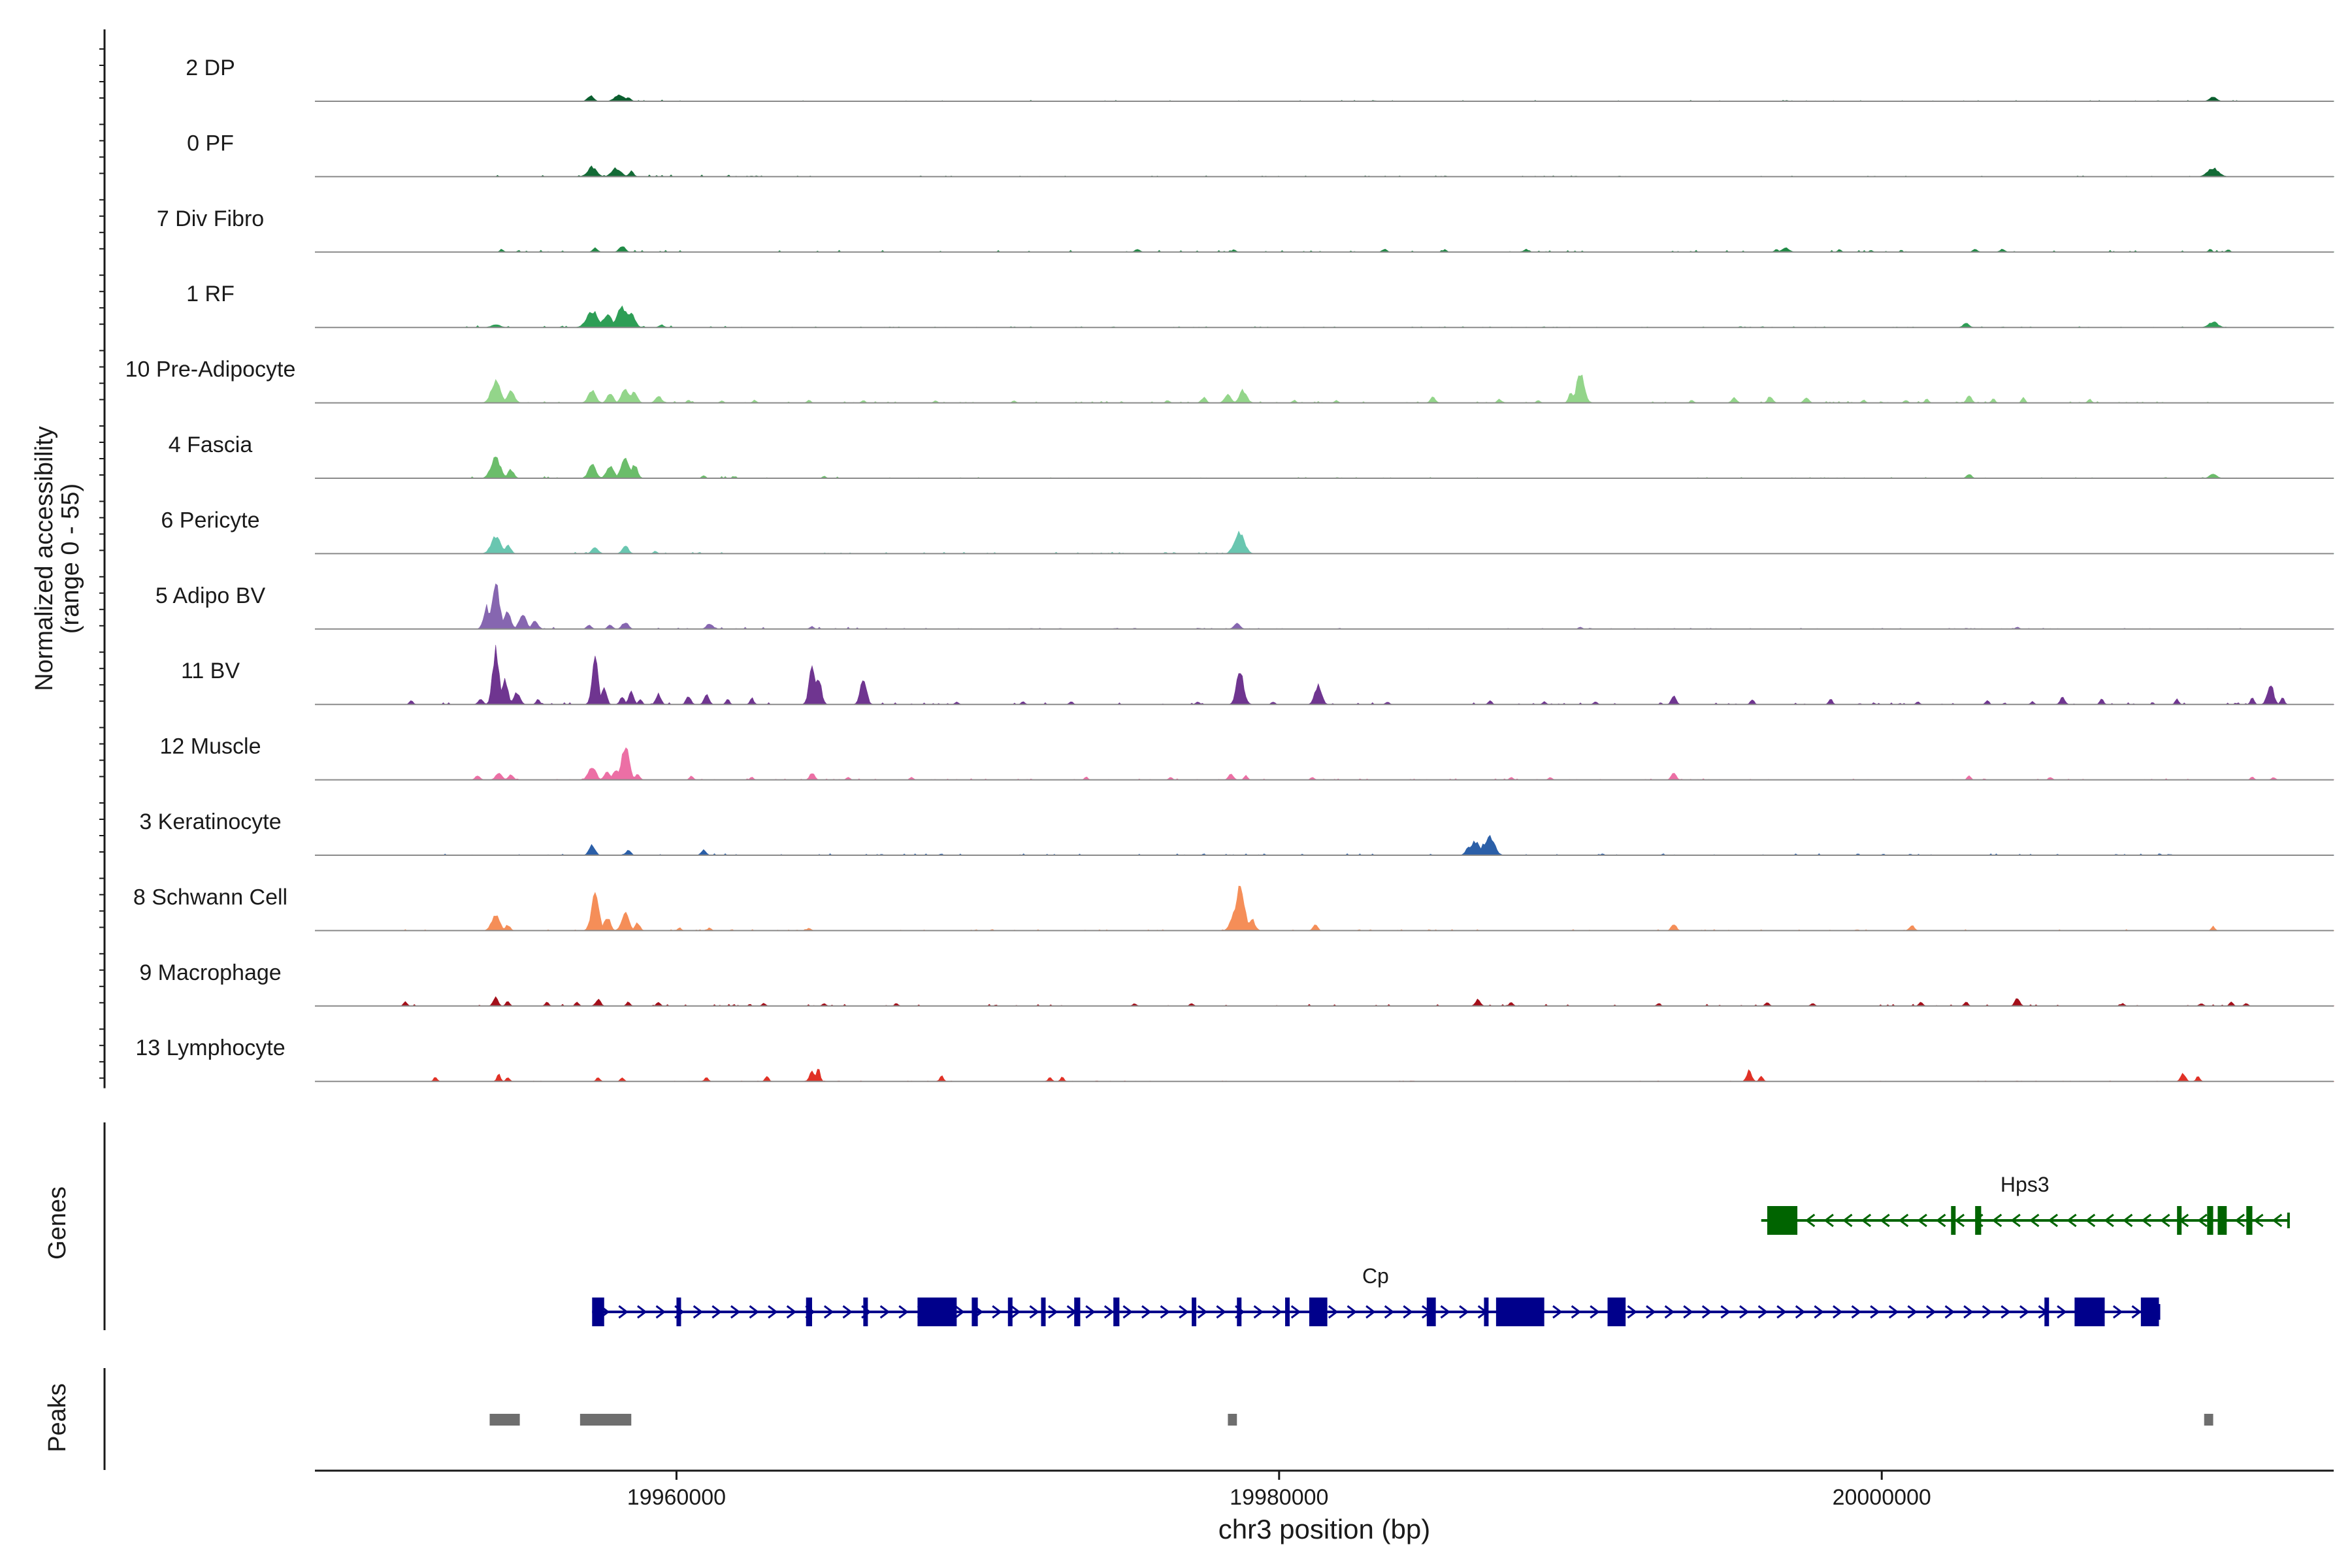  Describe the element at coordinates (70, 558) in the screenshot. I see `y-axis-sublabel: (range 0 - 55)` at that location.